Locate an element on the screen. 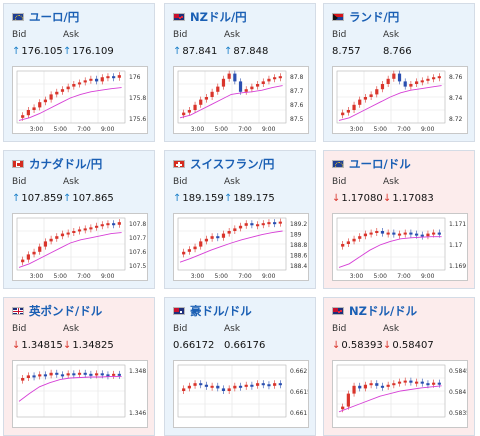  price-chart-svg: 1.171 1.17 1.169 3:00 5:00 7:00 9:00 is located at coordinates (401, 248).